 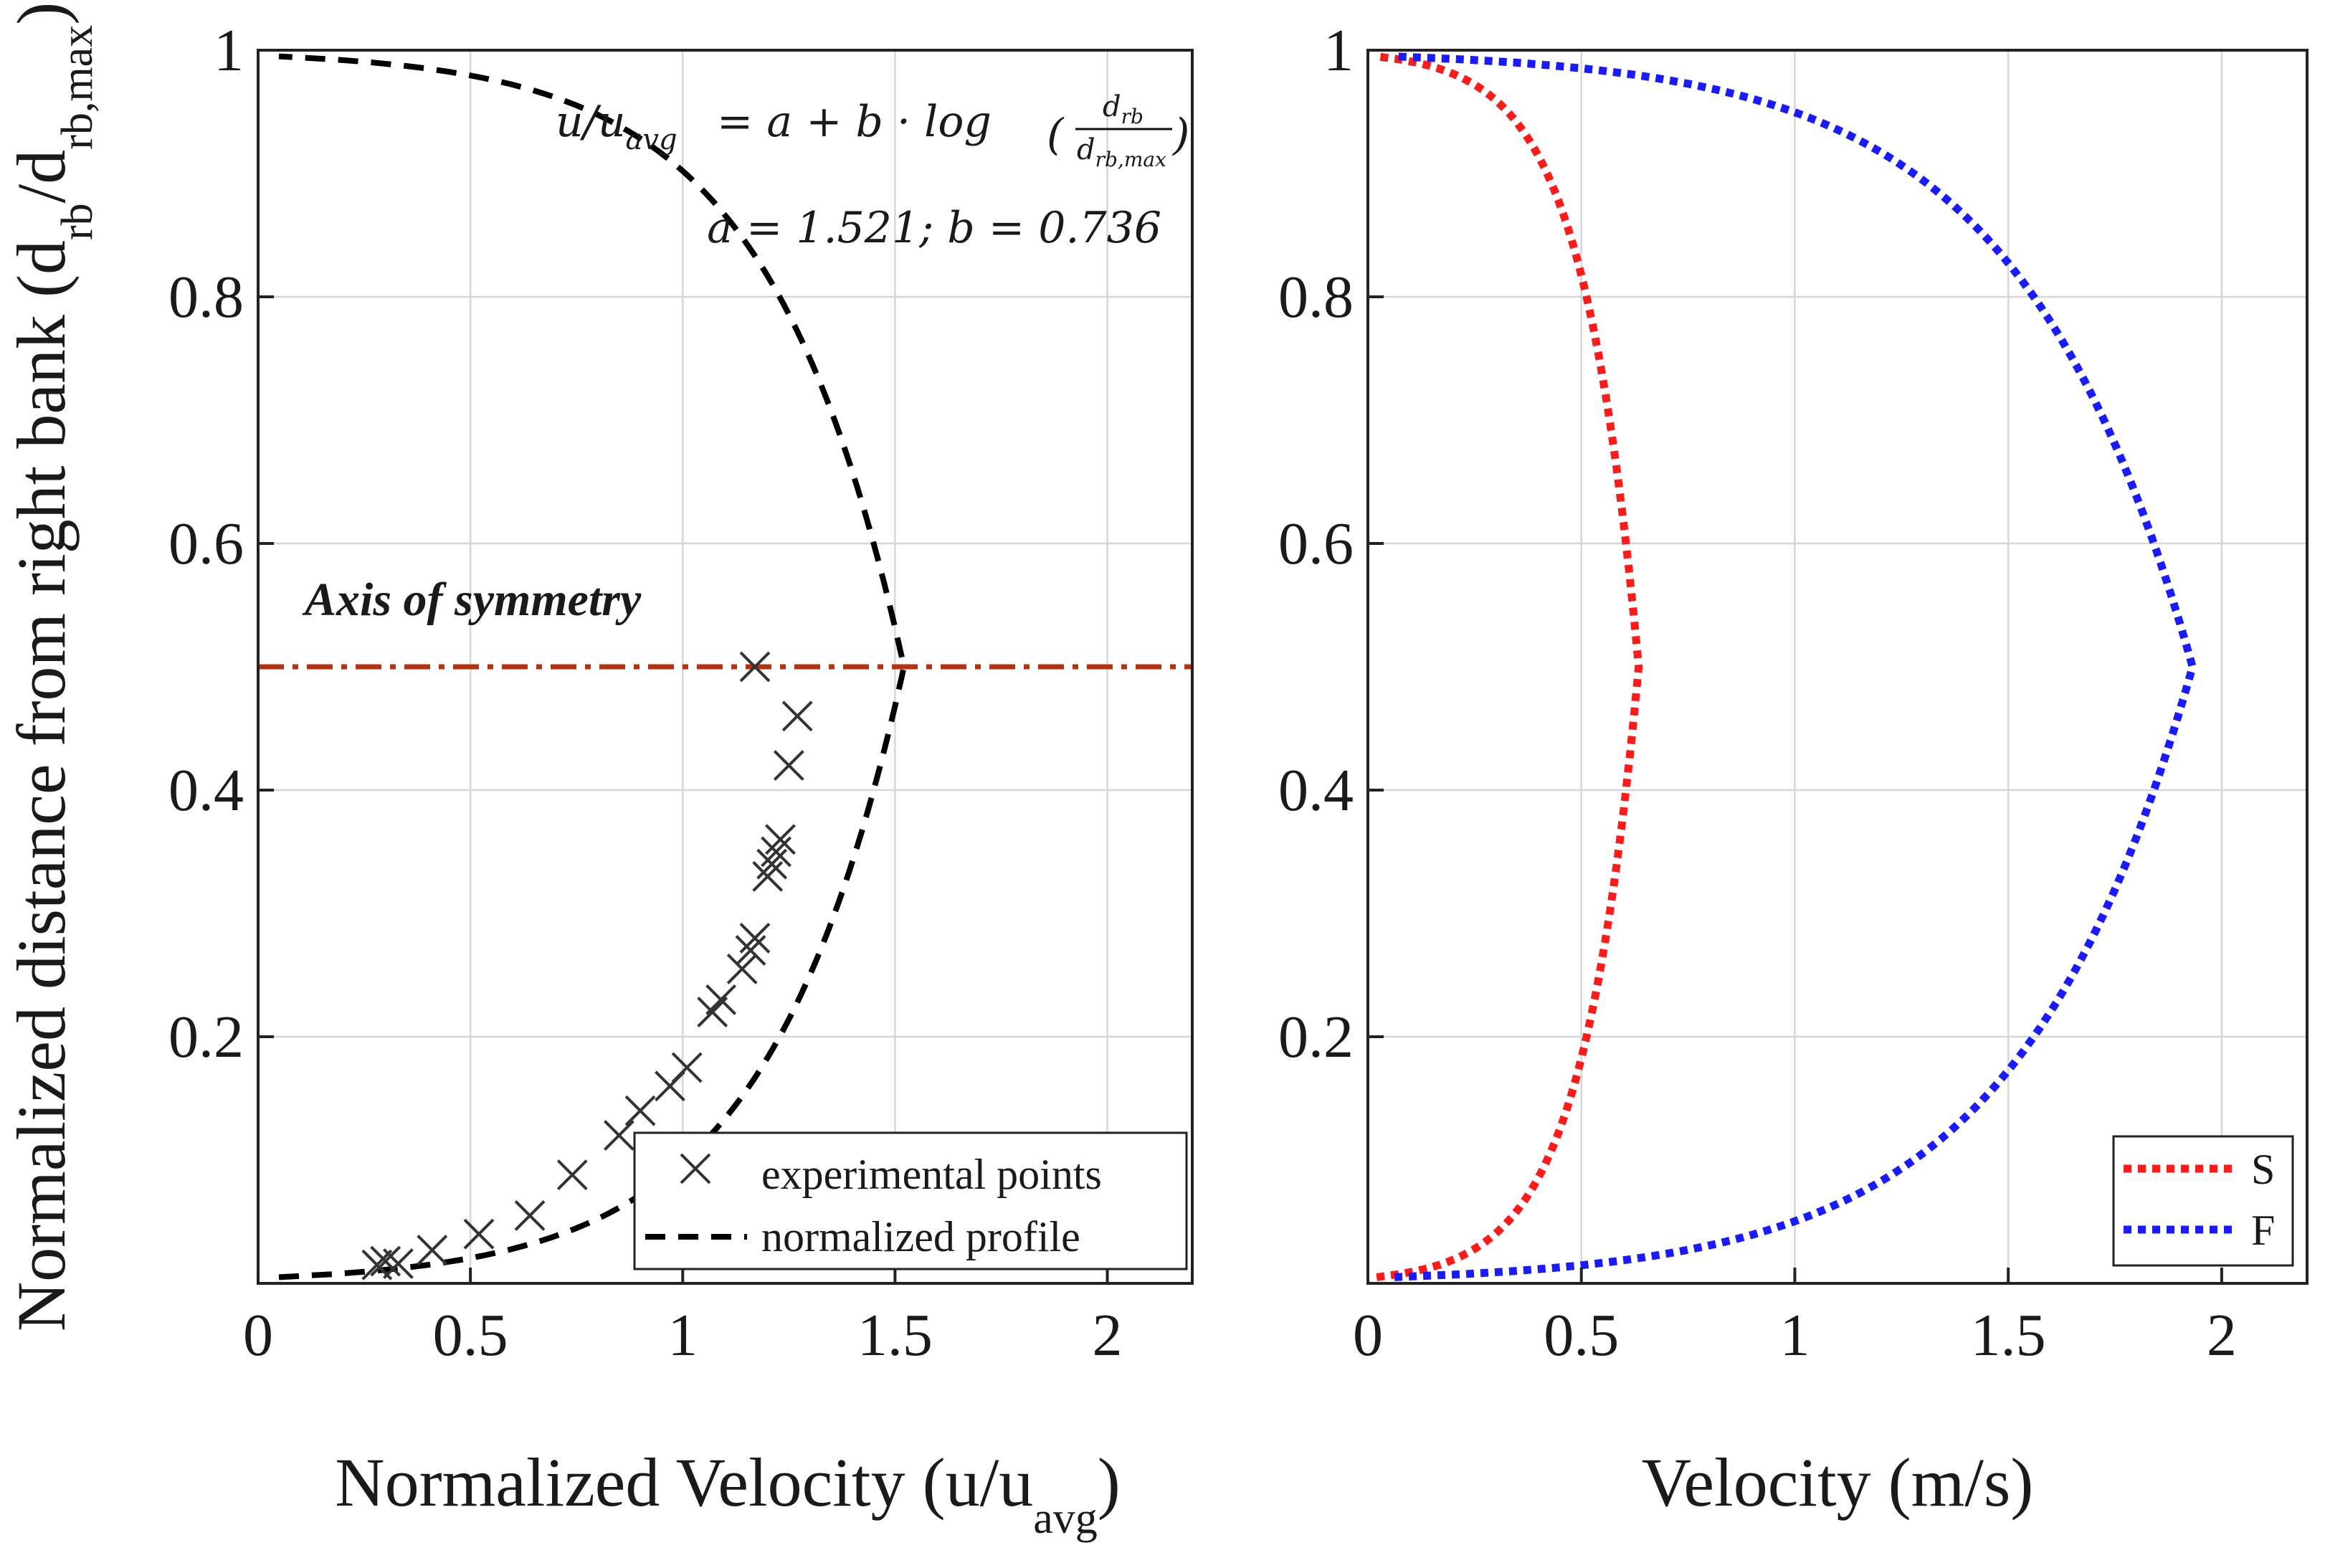 What do you see at coordinates (206, 790) in the screenshot?
I see `L-y-tick-label-1: 0.4` at bounding box center [206, 790].